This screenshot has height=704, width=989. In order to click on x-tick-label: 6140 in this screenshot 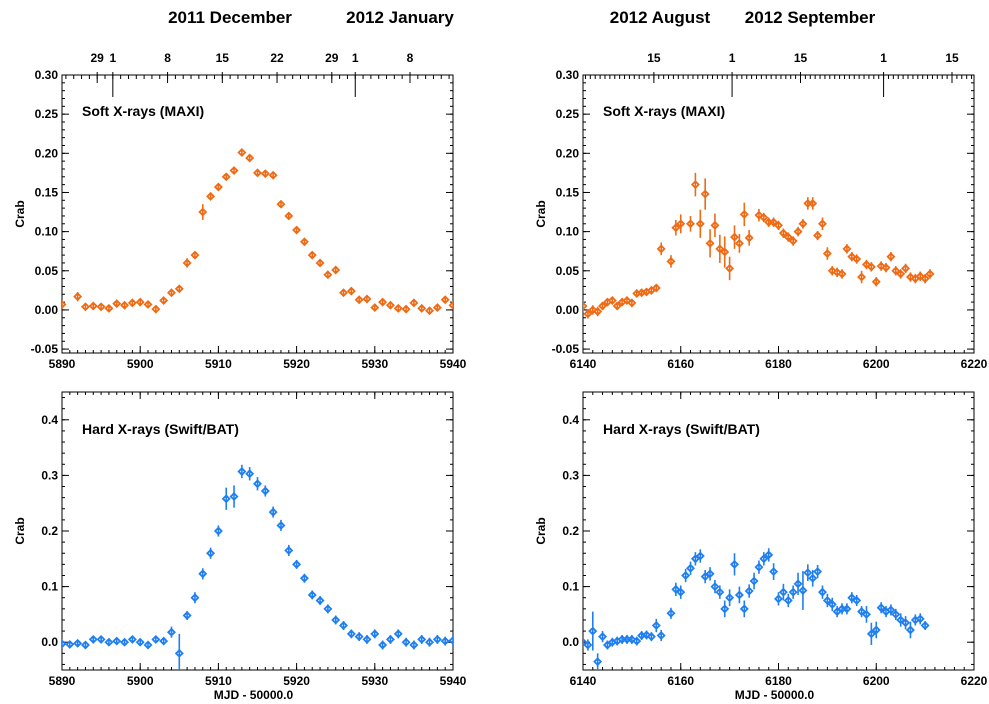, I will do `click(583, 364)`.